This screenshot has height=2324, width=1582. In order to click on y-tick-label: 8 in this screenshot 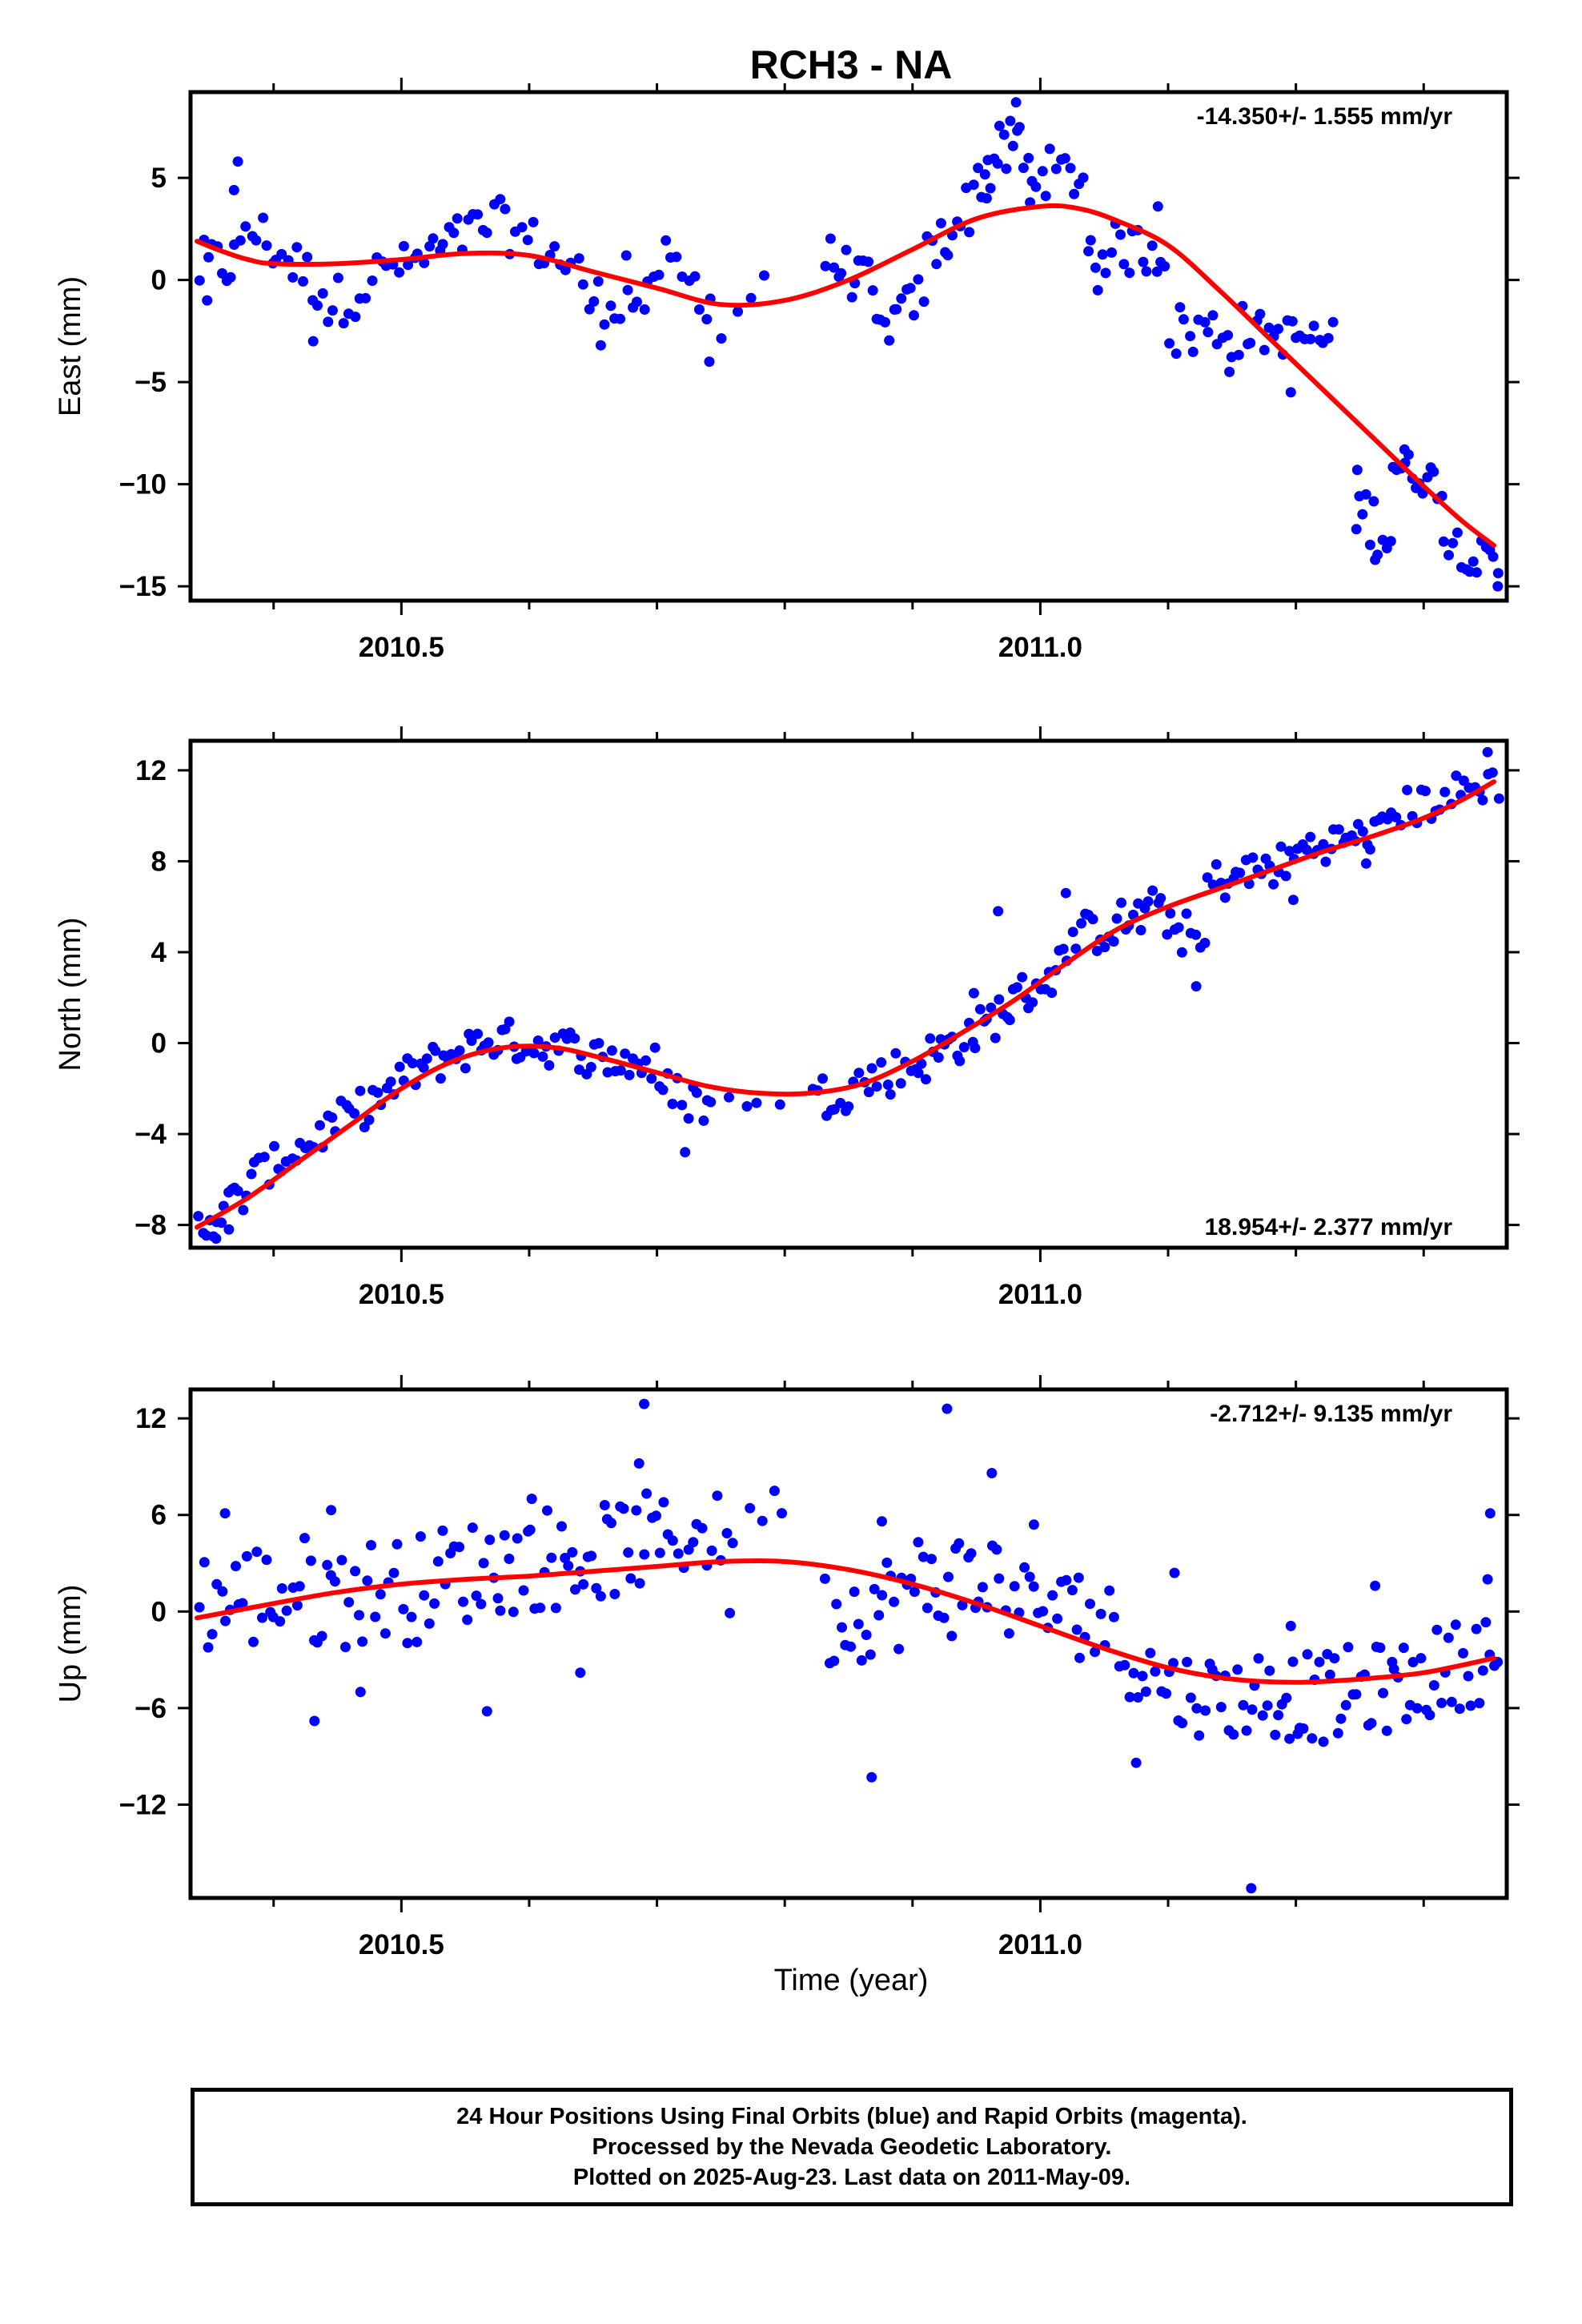, I will do `click(159, 861)`.